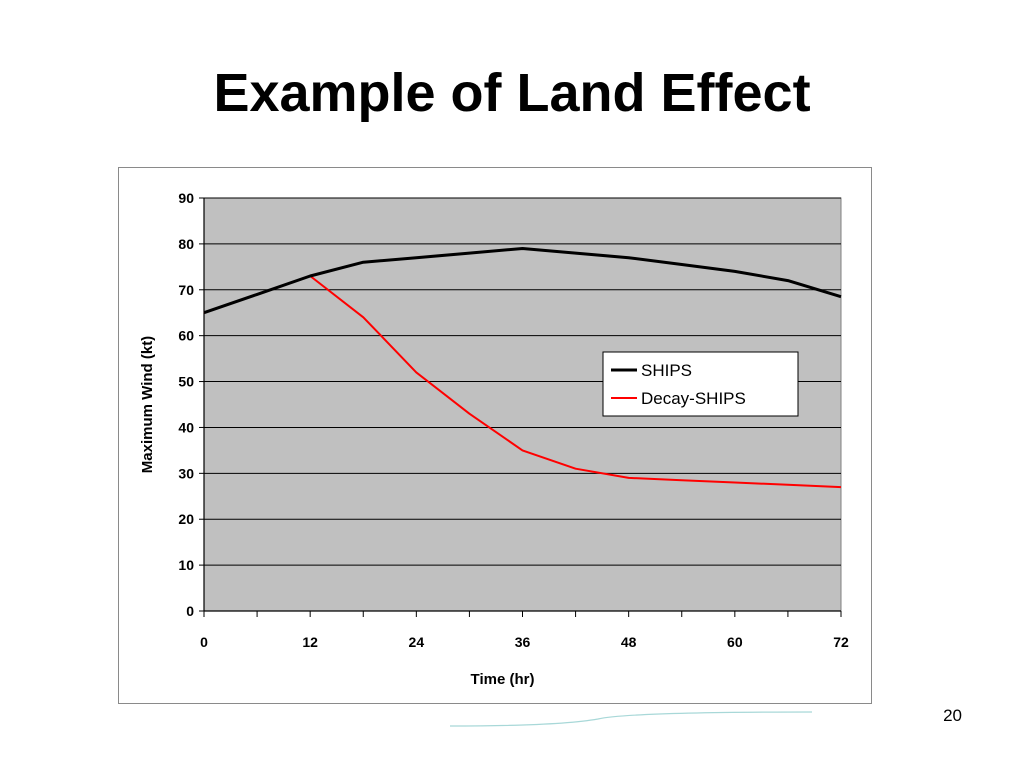 Image resolution: width=1024 pixels, height=768 pixels. What do you see at coordinates (310, 642) in the screenshot?
I see `x-tick-label-12: 12` at bounding box center [310, 642].